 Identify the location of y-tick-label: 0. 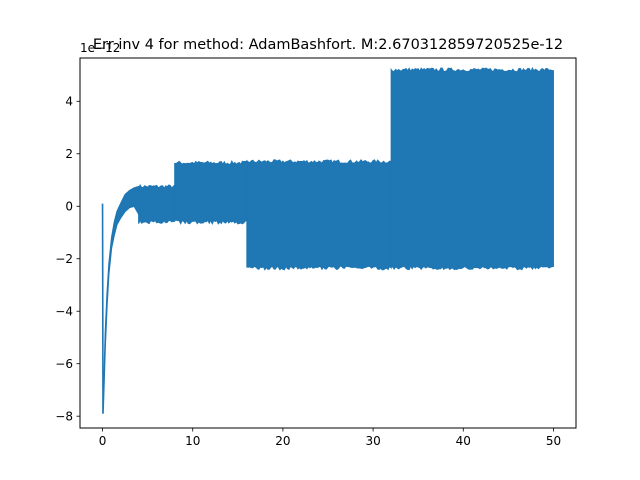
(69, 207).